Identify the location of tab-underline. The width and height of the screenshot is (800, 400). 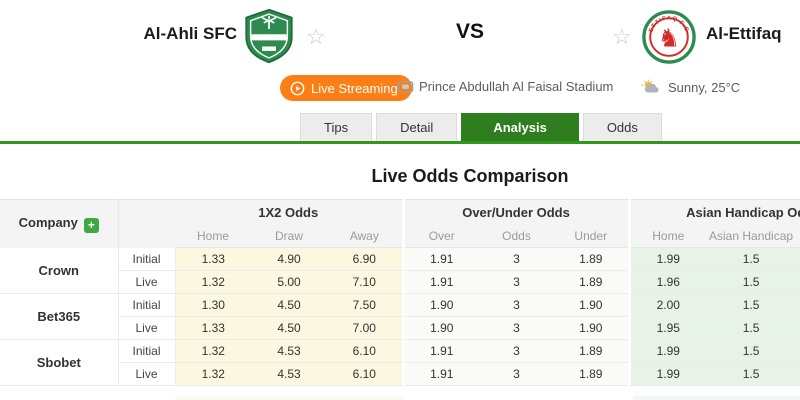
(400, 142).